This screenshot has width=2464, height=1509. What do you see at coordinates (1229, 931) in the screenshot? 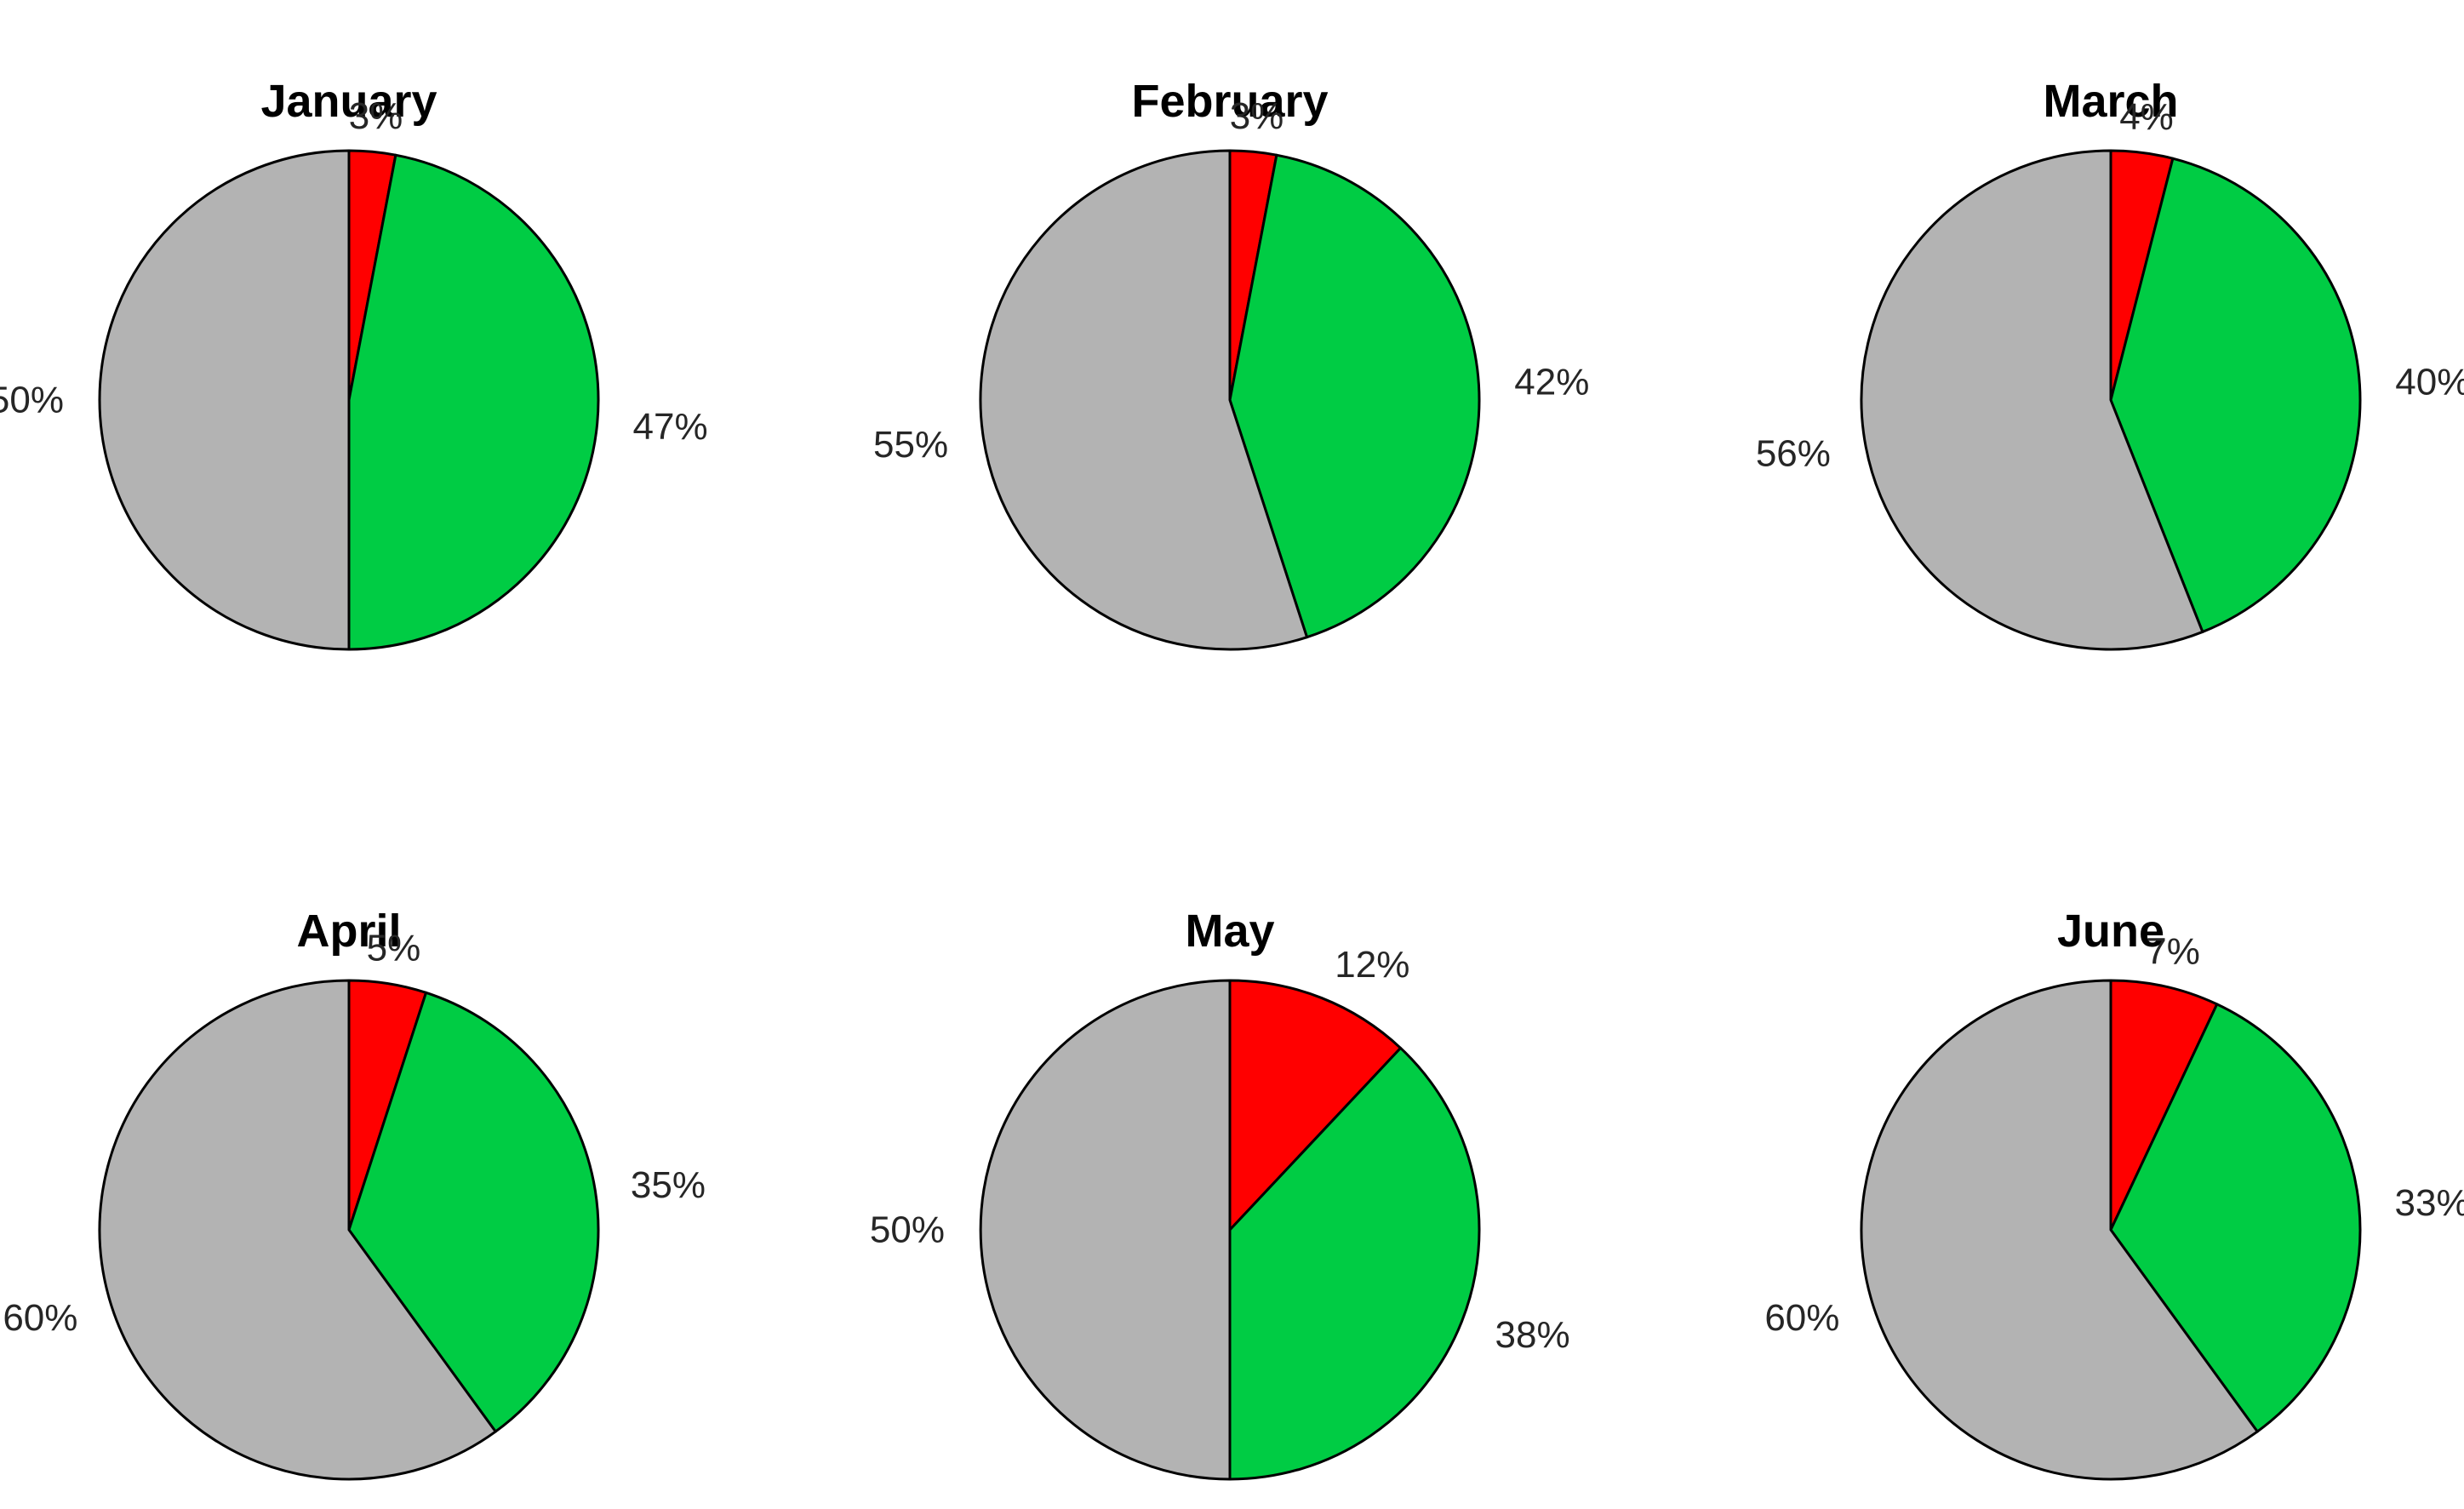
I see `pie-may-title: May` at bounding box center [1229, 931].